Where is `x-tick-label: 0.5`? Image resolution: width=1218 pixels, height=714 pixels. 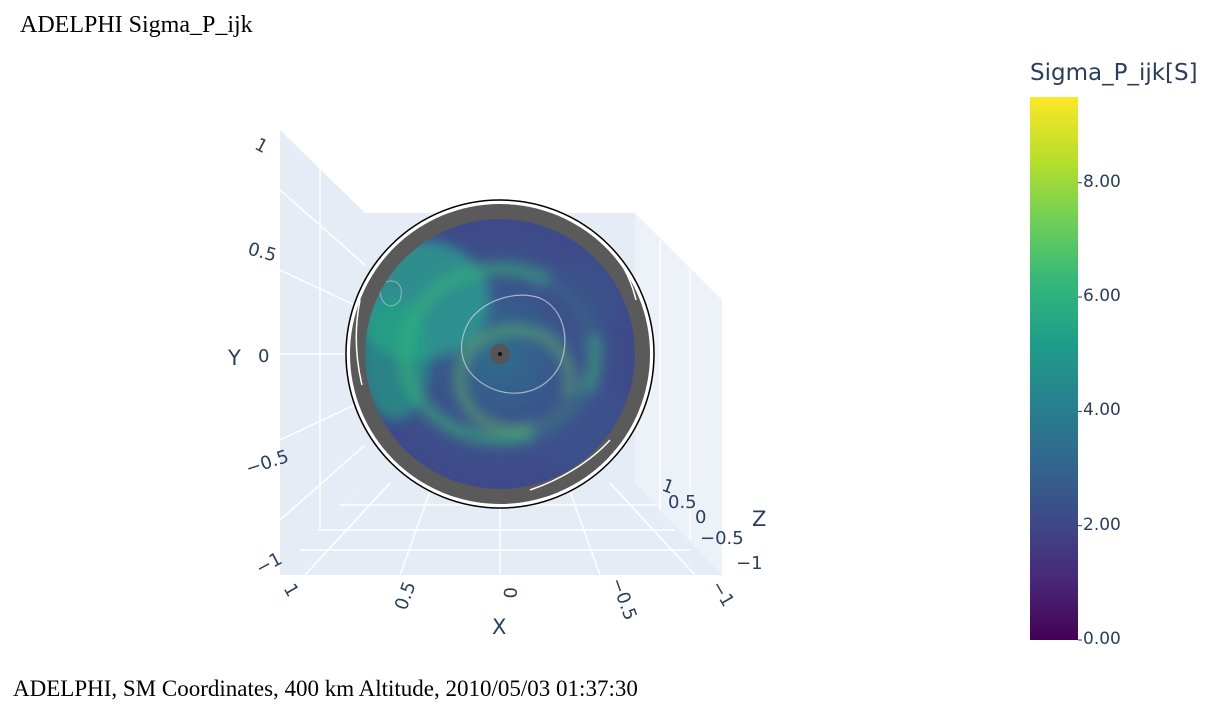 x-tick-label: 0.5 is located at coordinates (406, 596).